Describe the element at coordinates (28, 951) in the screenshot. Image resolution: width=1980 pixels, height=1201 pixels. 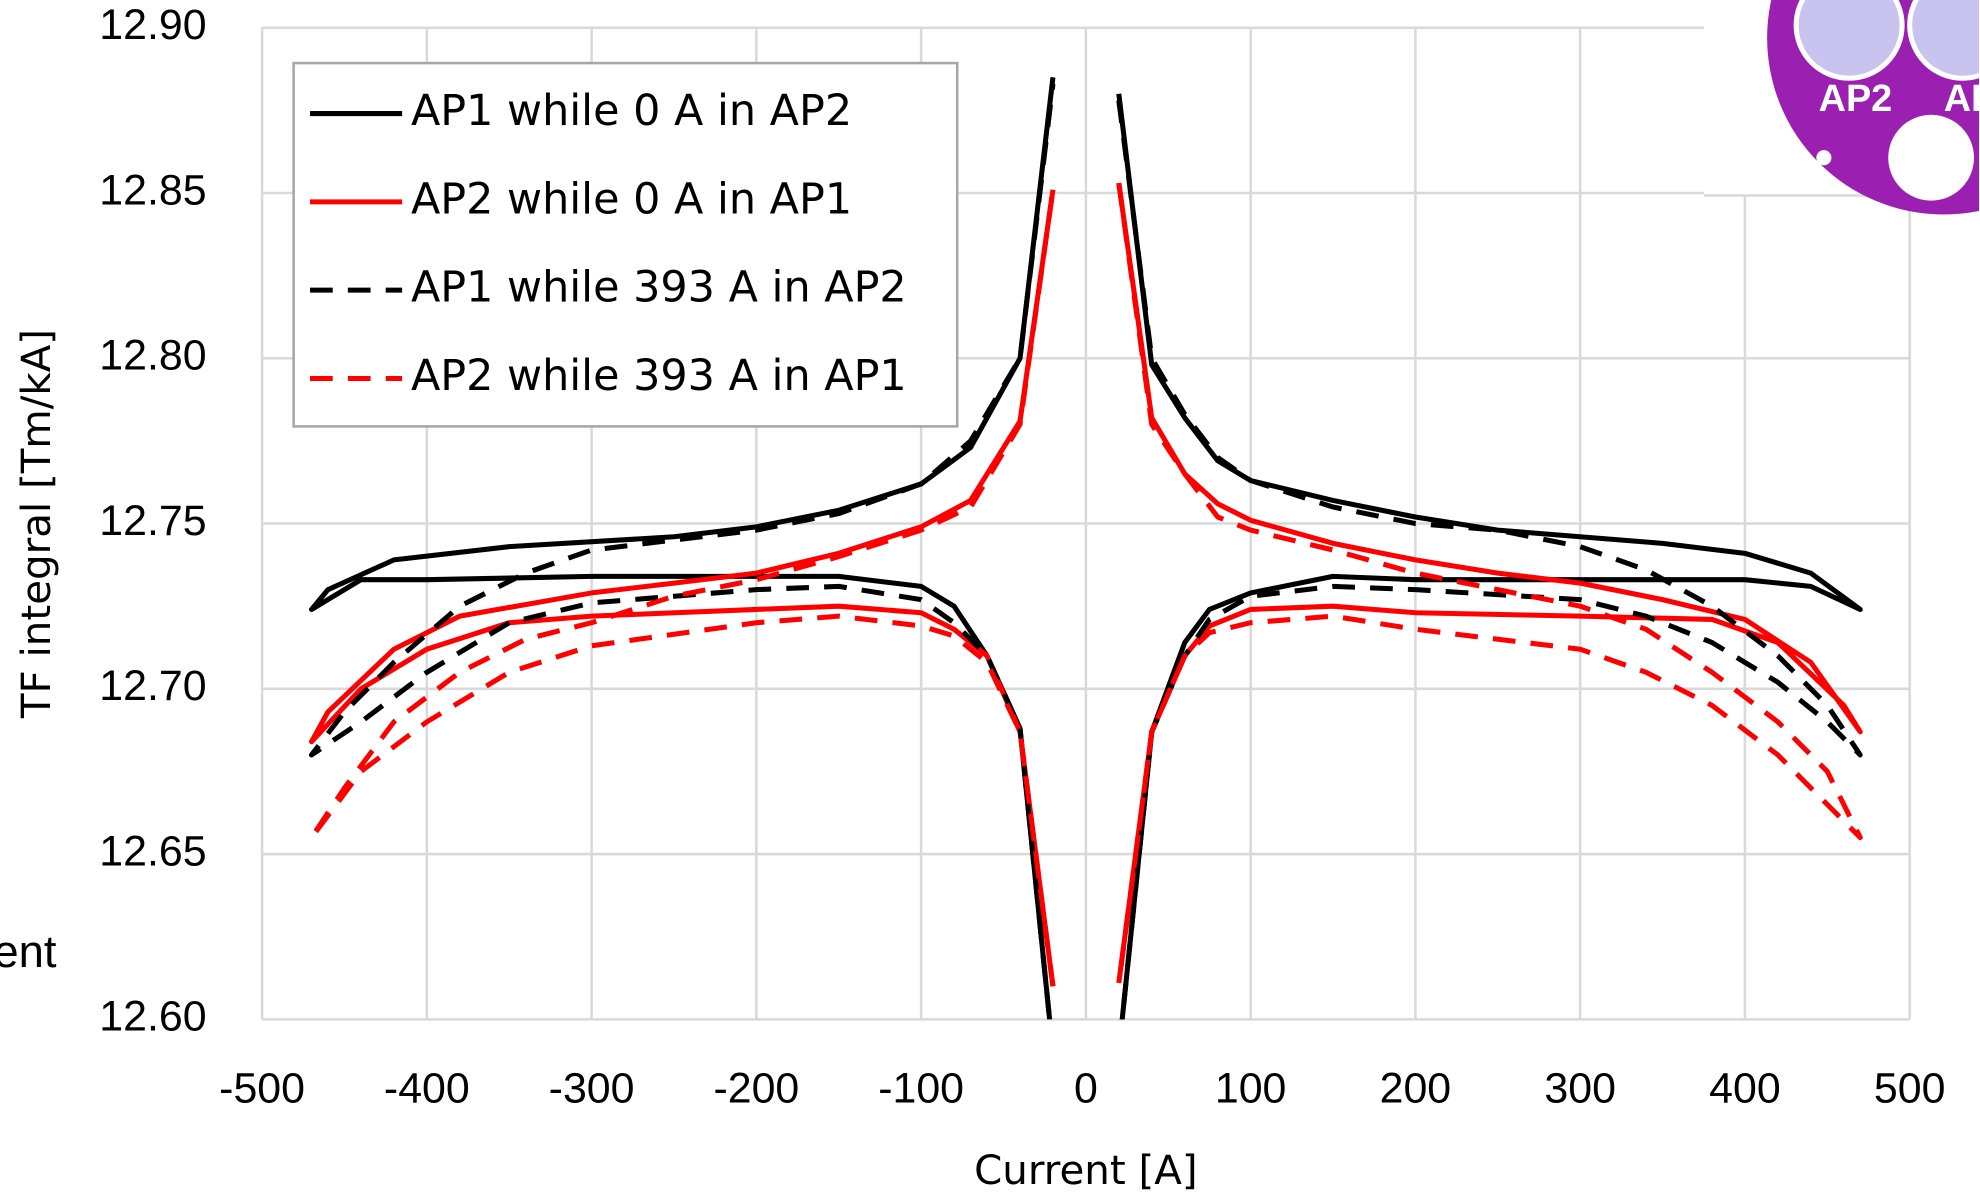
I see `text-fragment: ent` at that location.